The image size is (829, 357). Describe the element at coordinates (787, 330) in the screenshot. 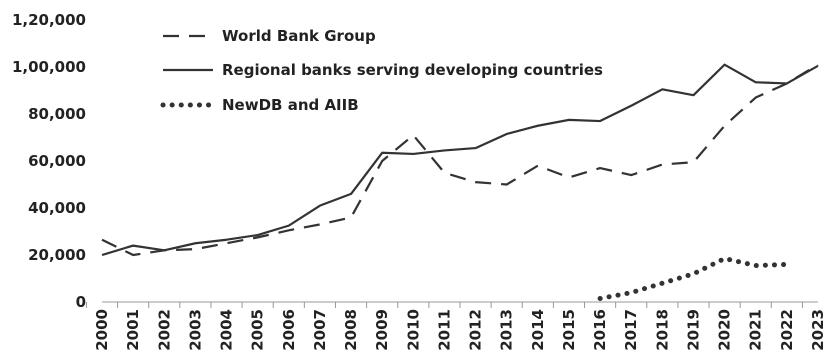

I see `x-tick-label: 2022` at that location.